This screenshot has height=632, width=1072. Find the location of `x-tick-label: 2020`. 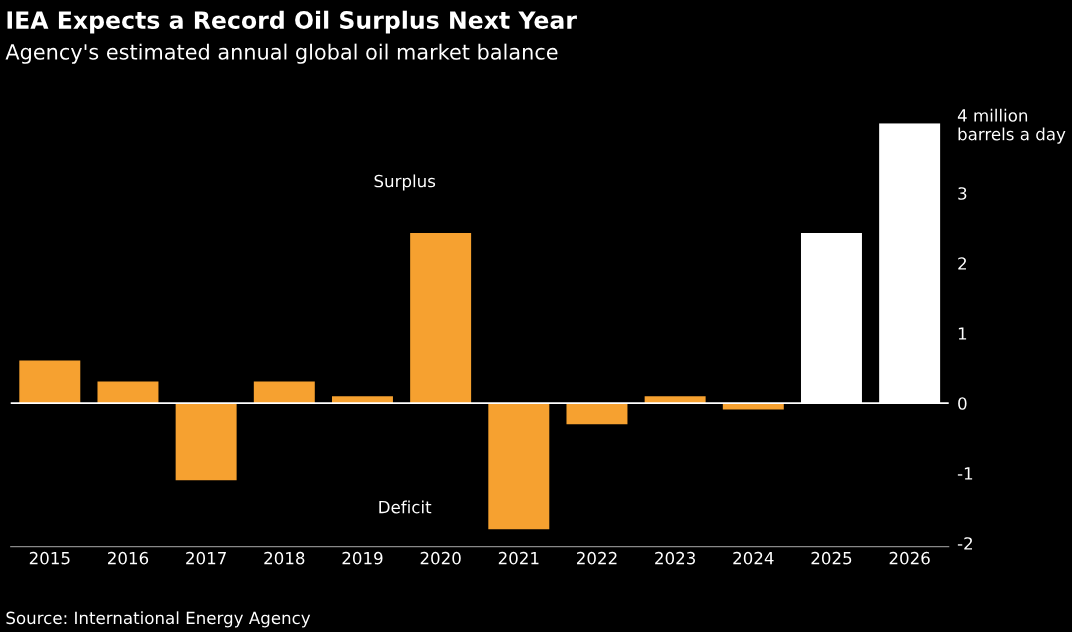

x-tick-label: 2020 is located at coordinates (440, 558).